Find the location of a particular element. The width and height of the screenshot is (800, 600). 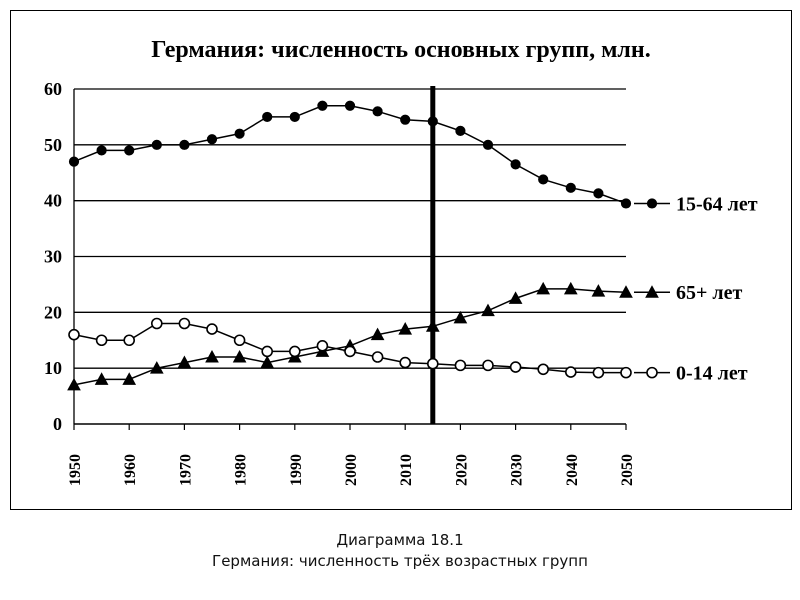

y-tick-label: 10 is located at coordinates (53, 368).